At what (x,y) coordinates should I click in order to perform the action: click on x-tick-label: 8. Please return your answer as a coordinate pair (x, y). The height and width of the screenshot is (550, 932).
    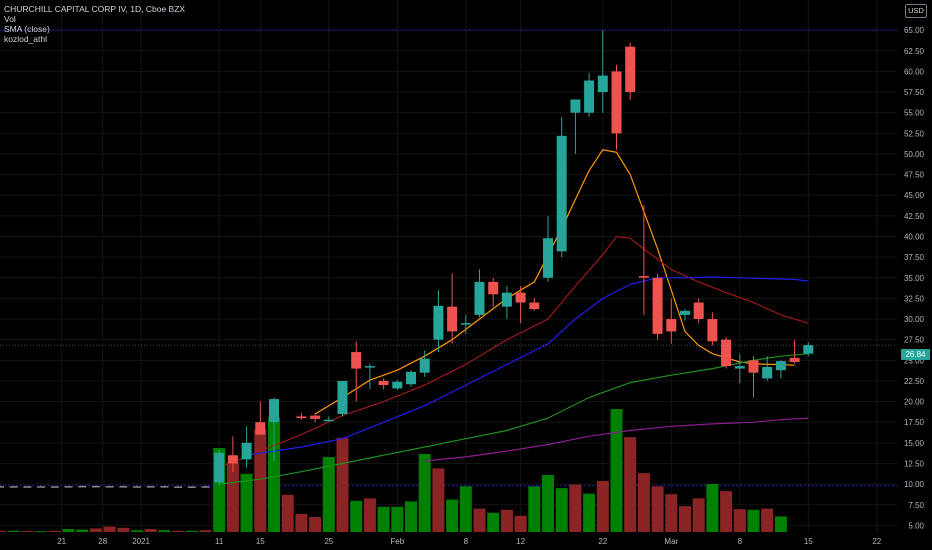
    Looking at the image, I should click on (740, 541).